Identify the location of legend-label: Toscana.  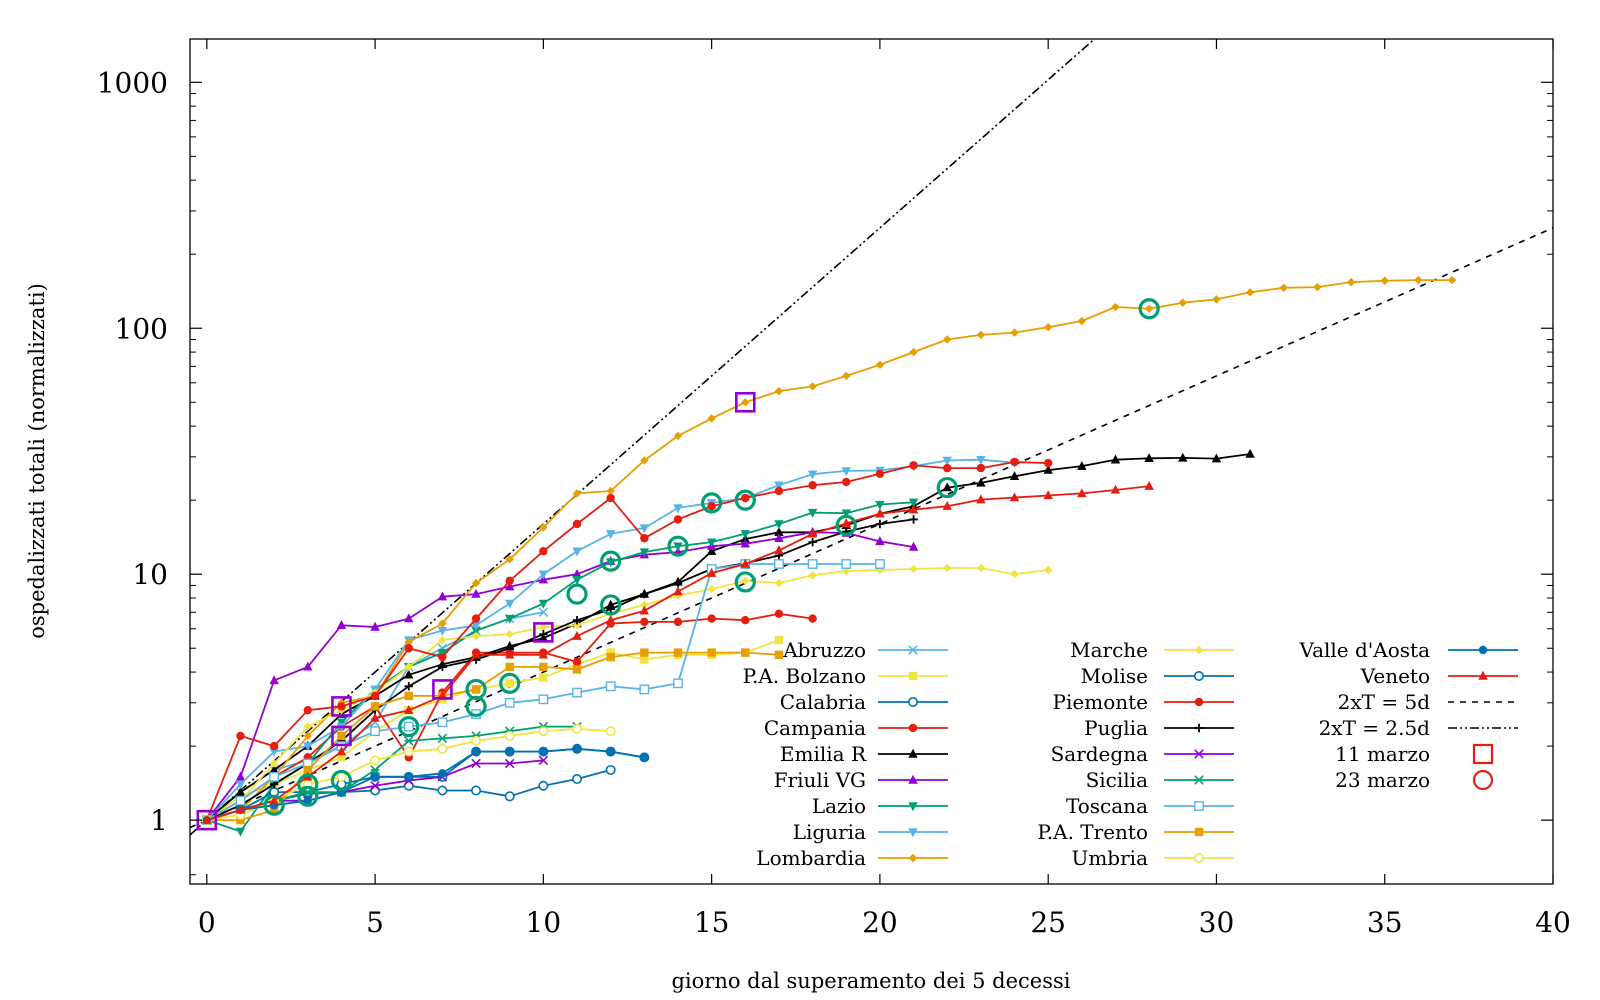
(1107, 806).